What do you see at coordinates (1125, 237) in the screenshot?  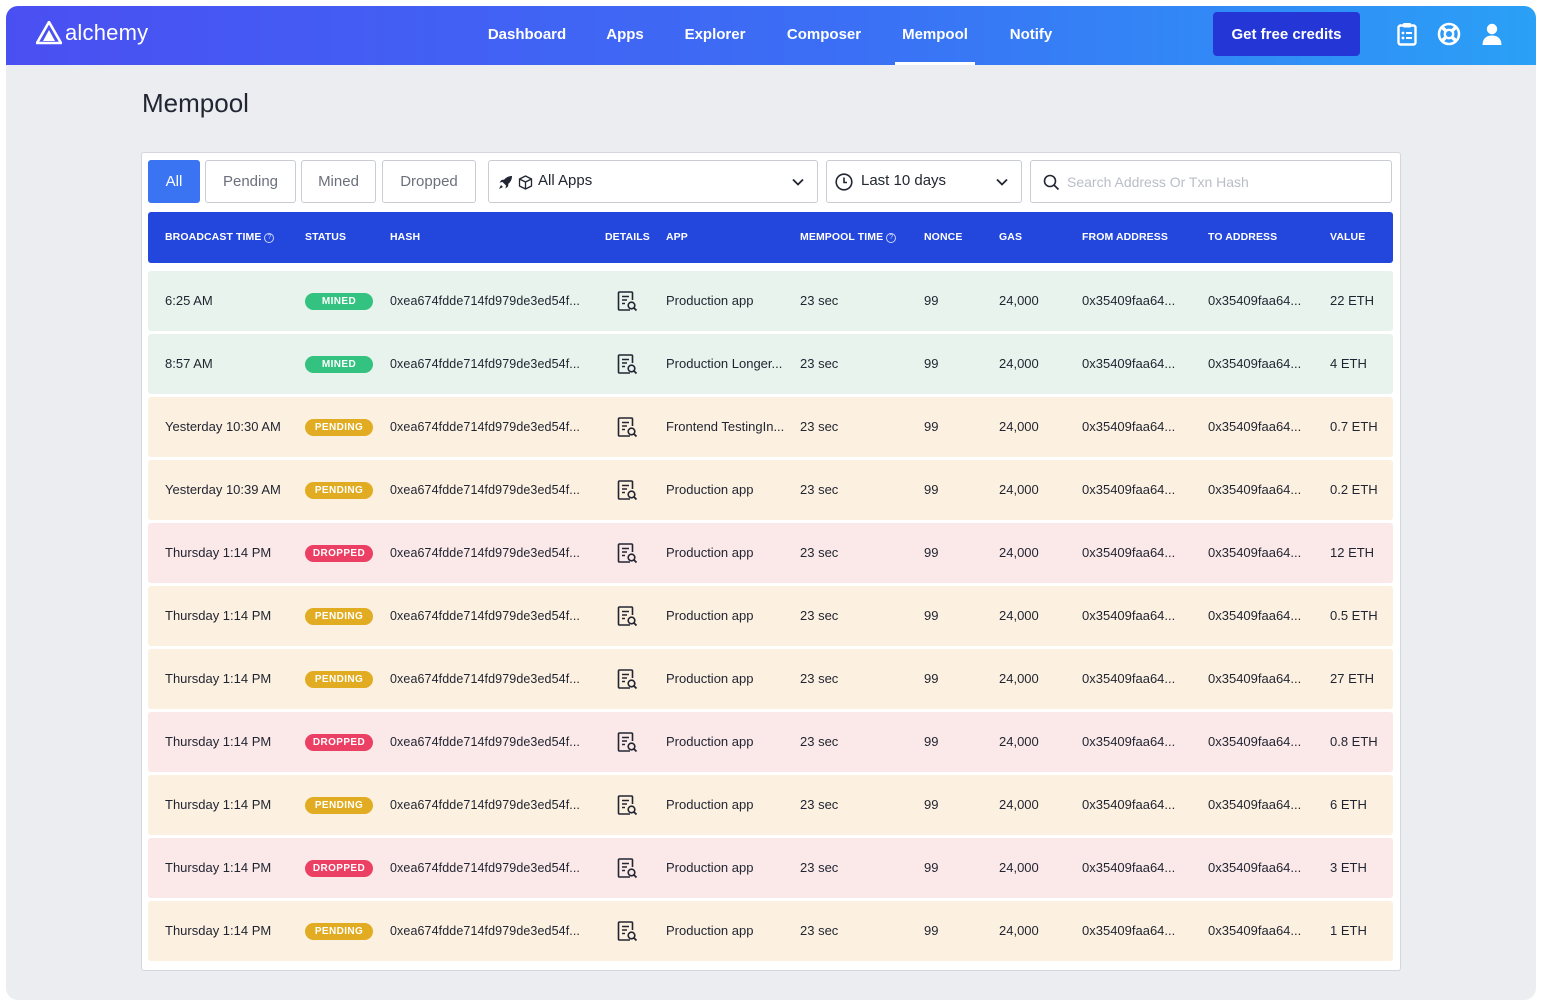 I see `column-header-from-address: FROM ADDRESS` at bounding box center [1125, 237].